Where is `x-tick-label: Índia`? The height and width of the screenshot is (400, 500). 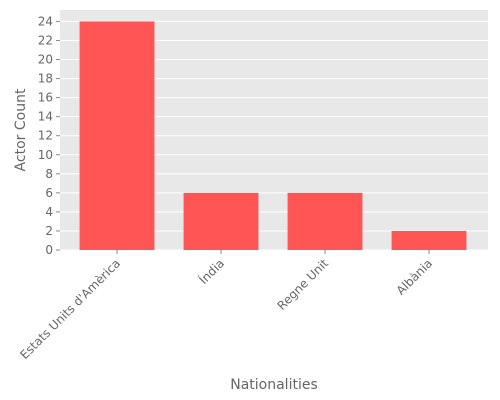 x-tick-label: Índia is located at coordinates (211, 271).